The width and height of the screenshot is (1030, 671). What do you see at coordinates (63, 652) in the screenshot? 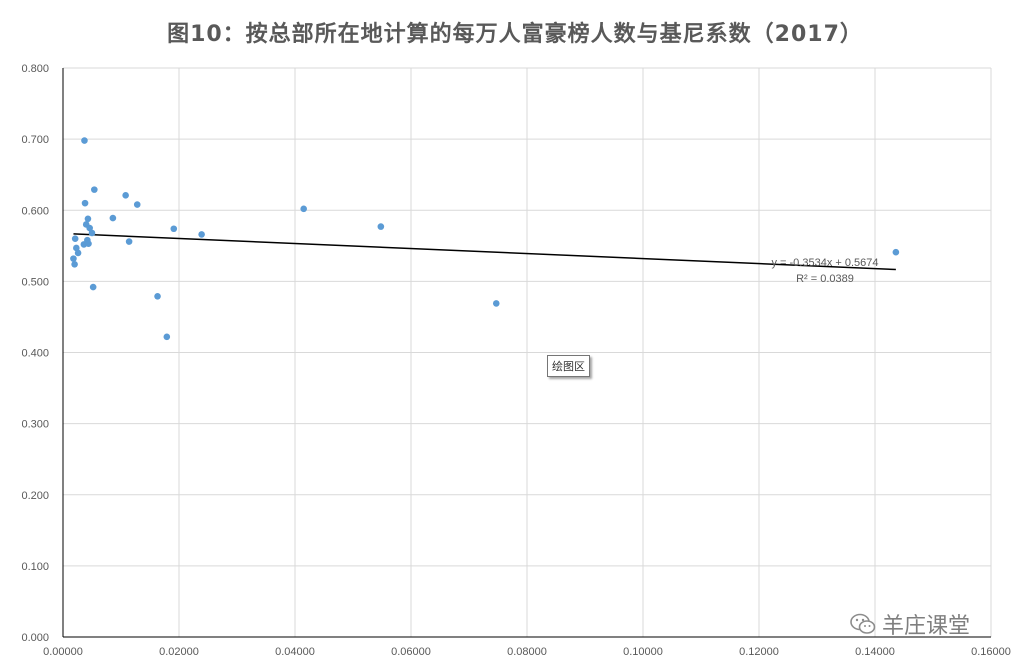
I see `x-tick-label: 0.00000` at bounding box center [63, 652].